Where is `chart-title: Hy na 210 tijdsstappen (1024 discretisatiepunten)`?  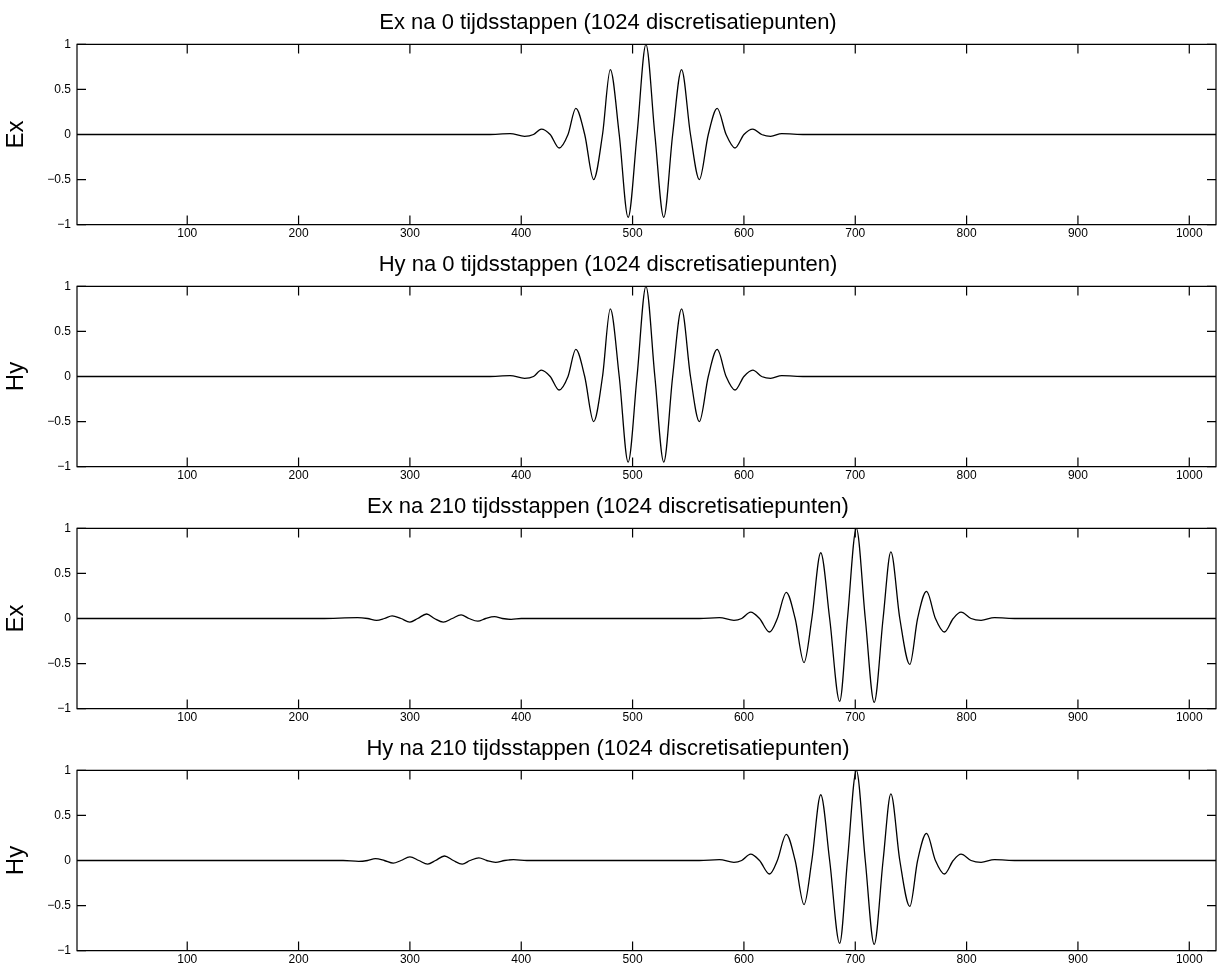
chart-title: Hy na 210 tijdsstappen (1024 discretisatiepunten) is located at coordinates (608, 748).